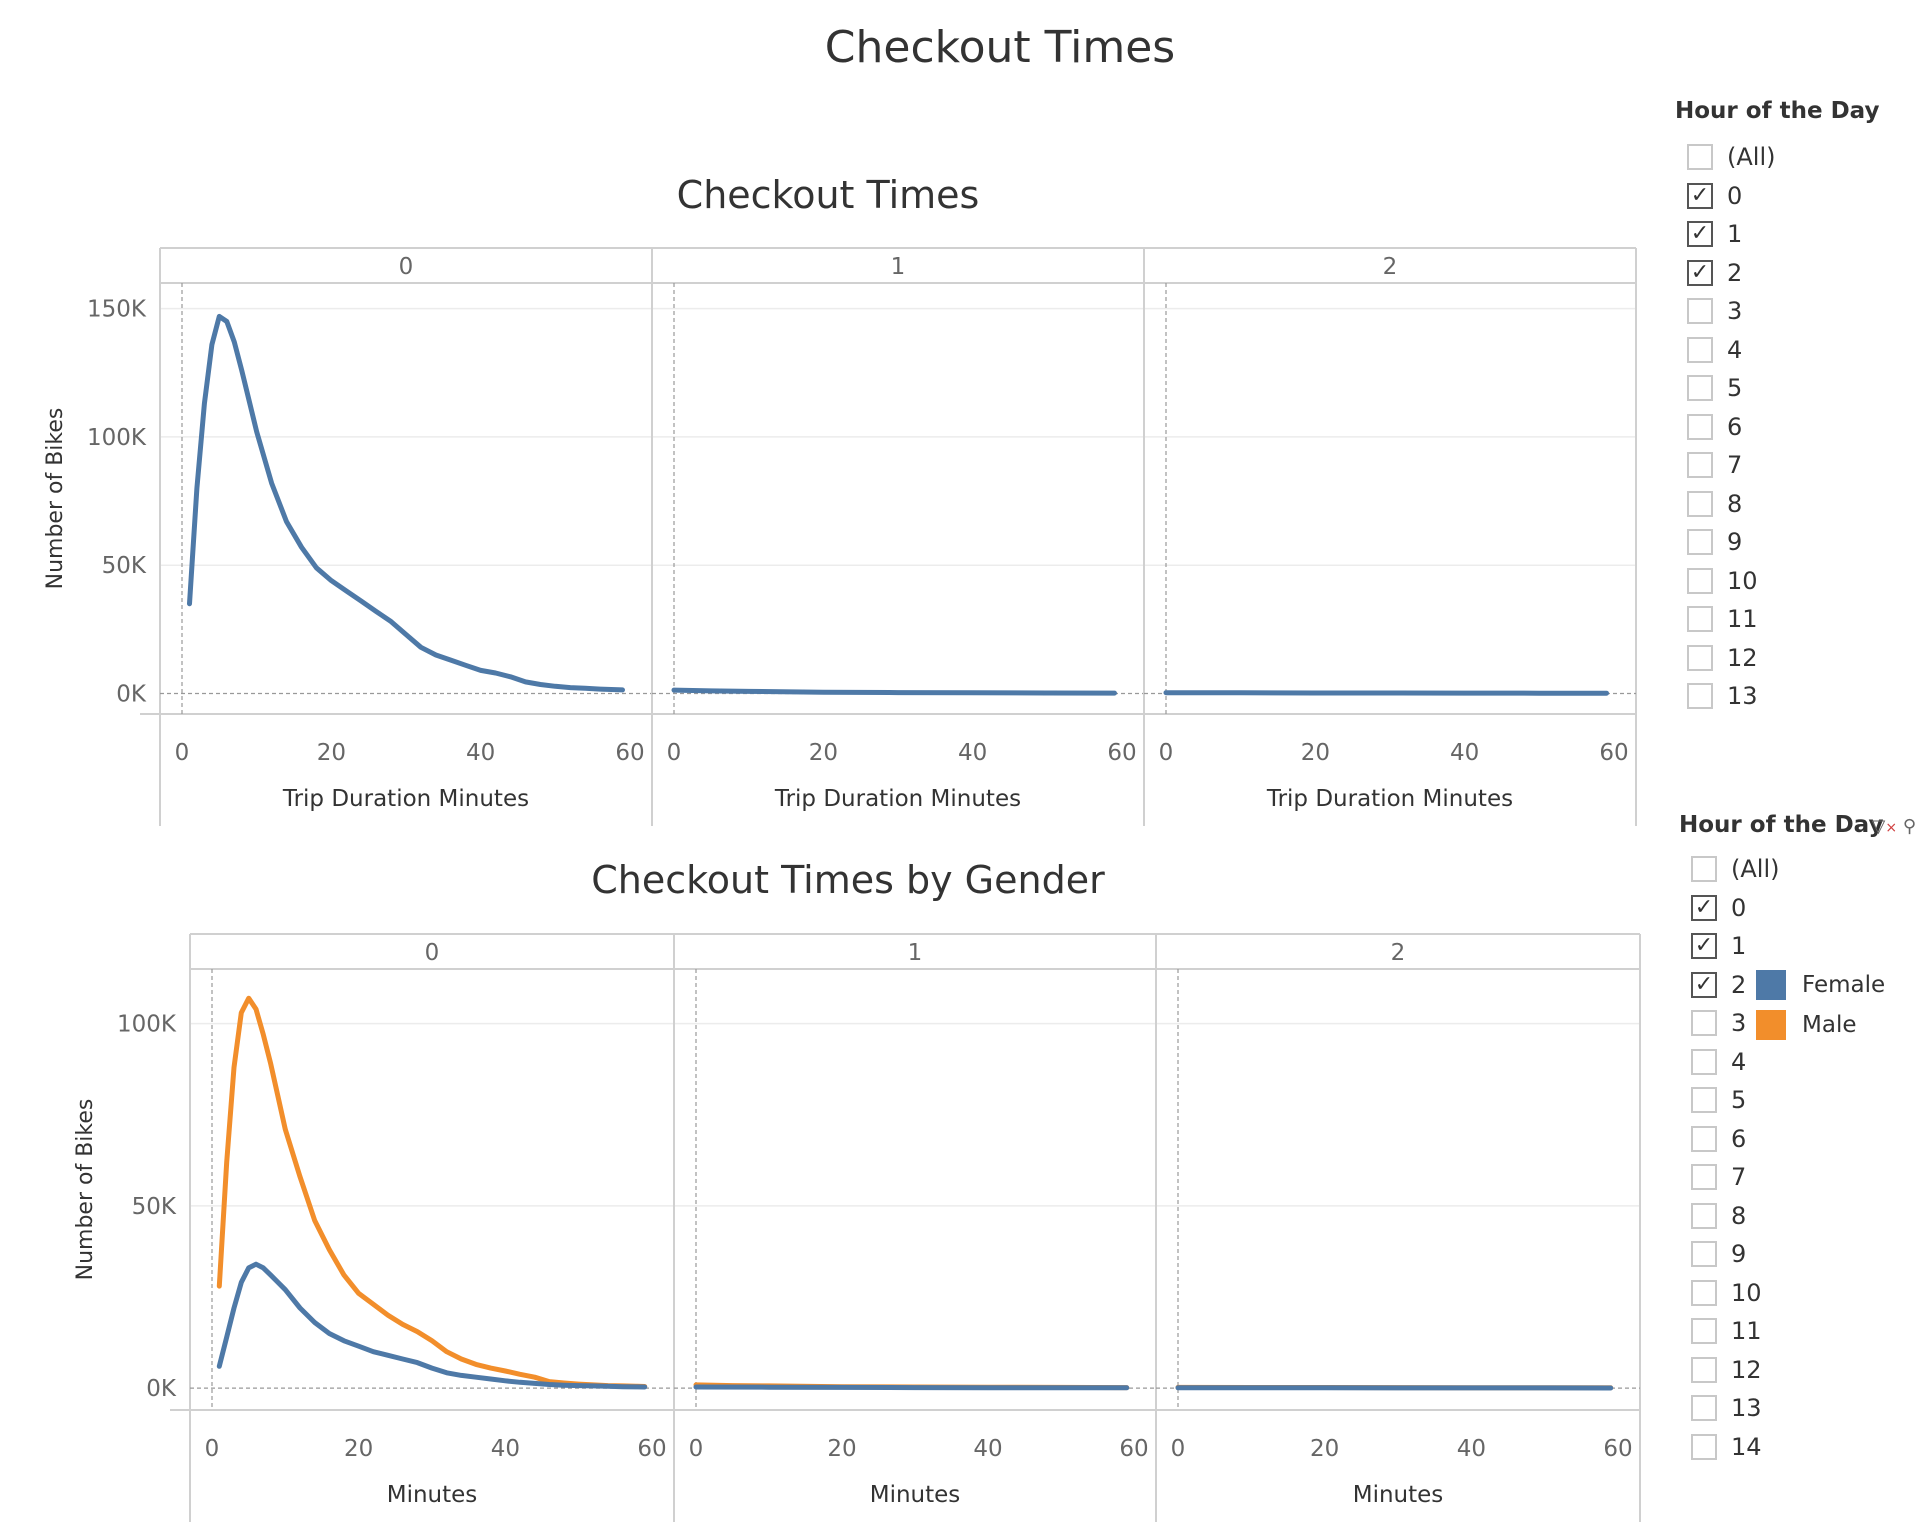 This screenshot has height=1522, width=1918. Describe the element at coordinates (1820, 985) in the screenshot. I see `legend-item-female: Female` at that location.